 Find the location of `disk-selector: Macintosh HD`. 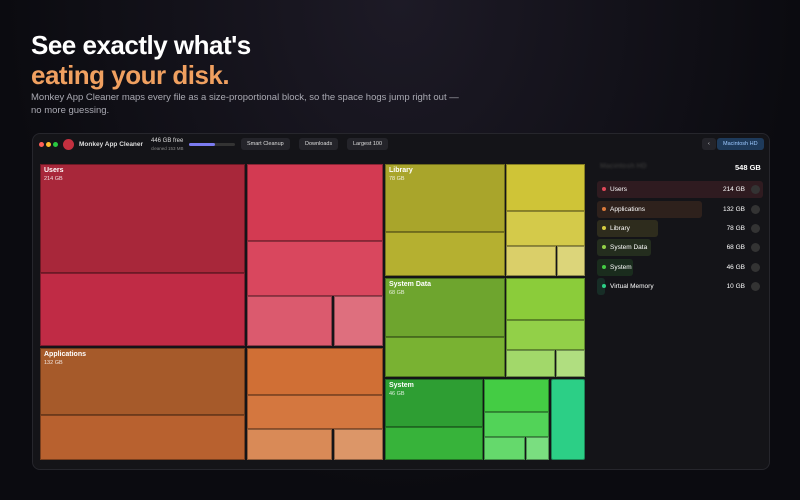

disk-selector: Macintosh HD is located at coordinates (740, 144).